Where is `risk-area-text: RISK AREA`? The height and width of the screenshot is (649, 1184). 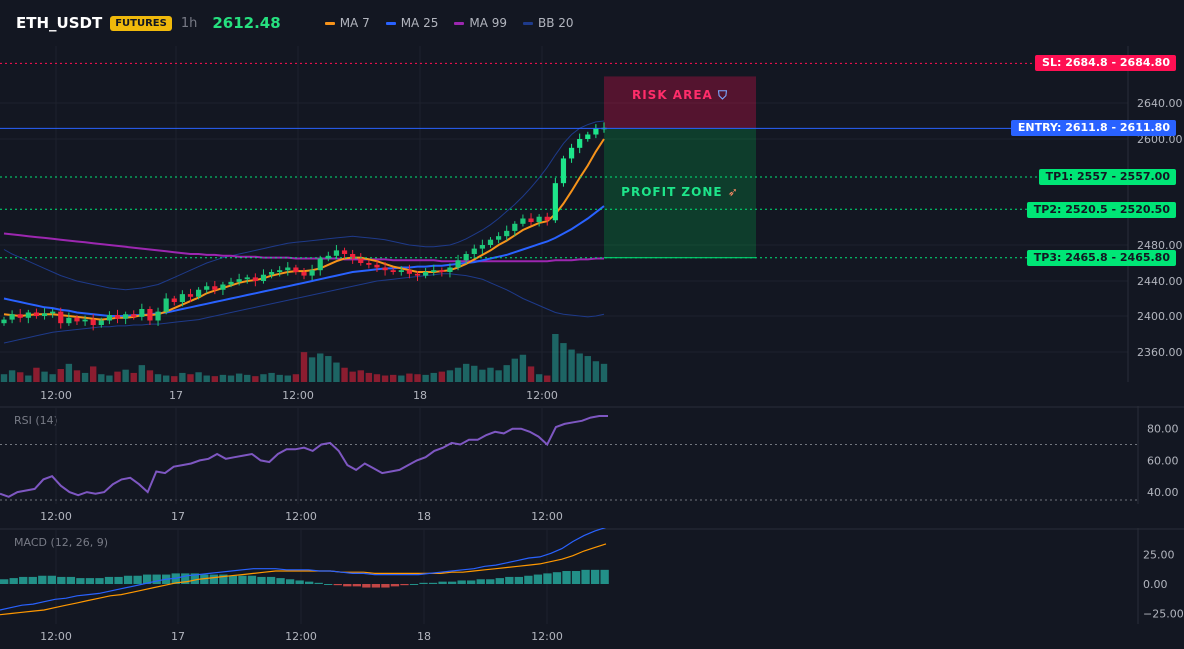 risk-area-text: RISK AREA is located at coordinates (672, 95).